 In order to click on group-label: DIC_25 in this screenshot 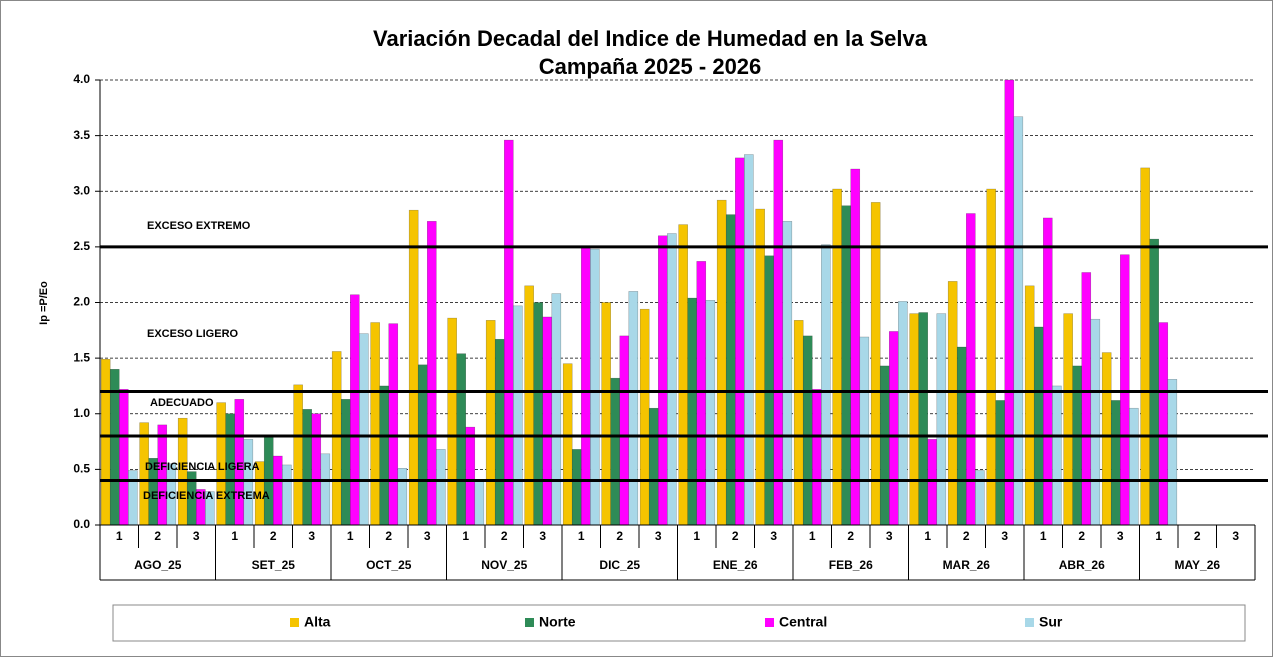, I will do `click(619, 565)`.